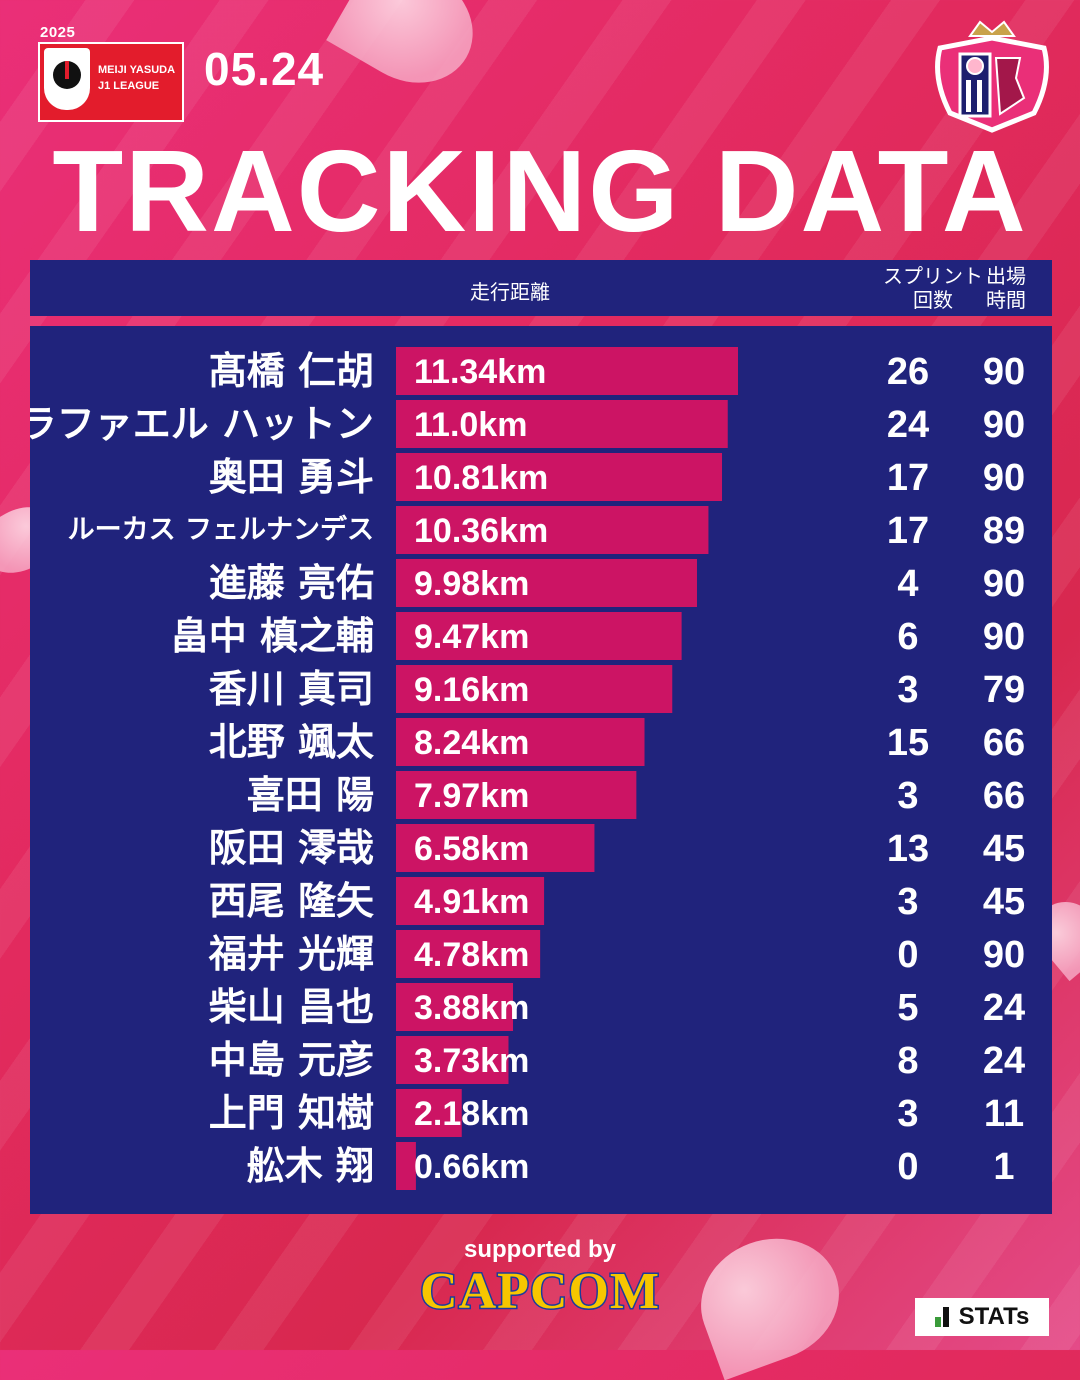  Describe the element at coordinates (992, 78) in the screenshot. I see `cerezo-osaka-crest` at that location.